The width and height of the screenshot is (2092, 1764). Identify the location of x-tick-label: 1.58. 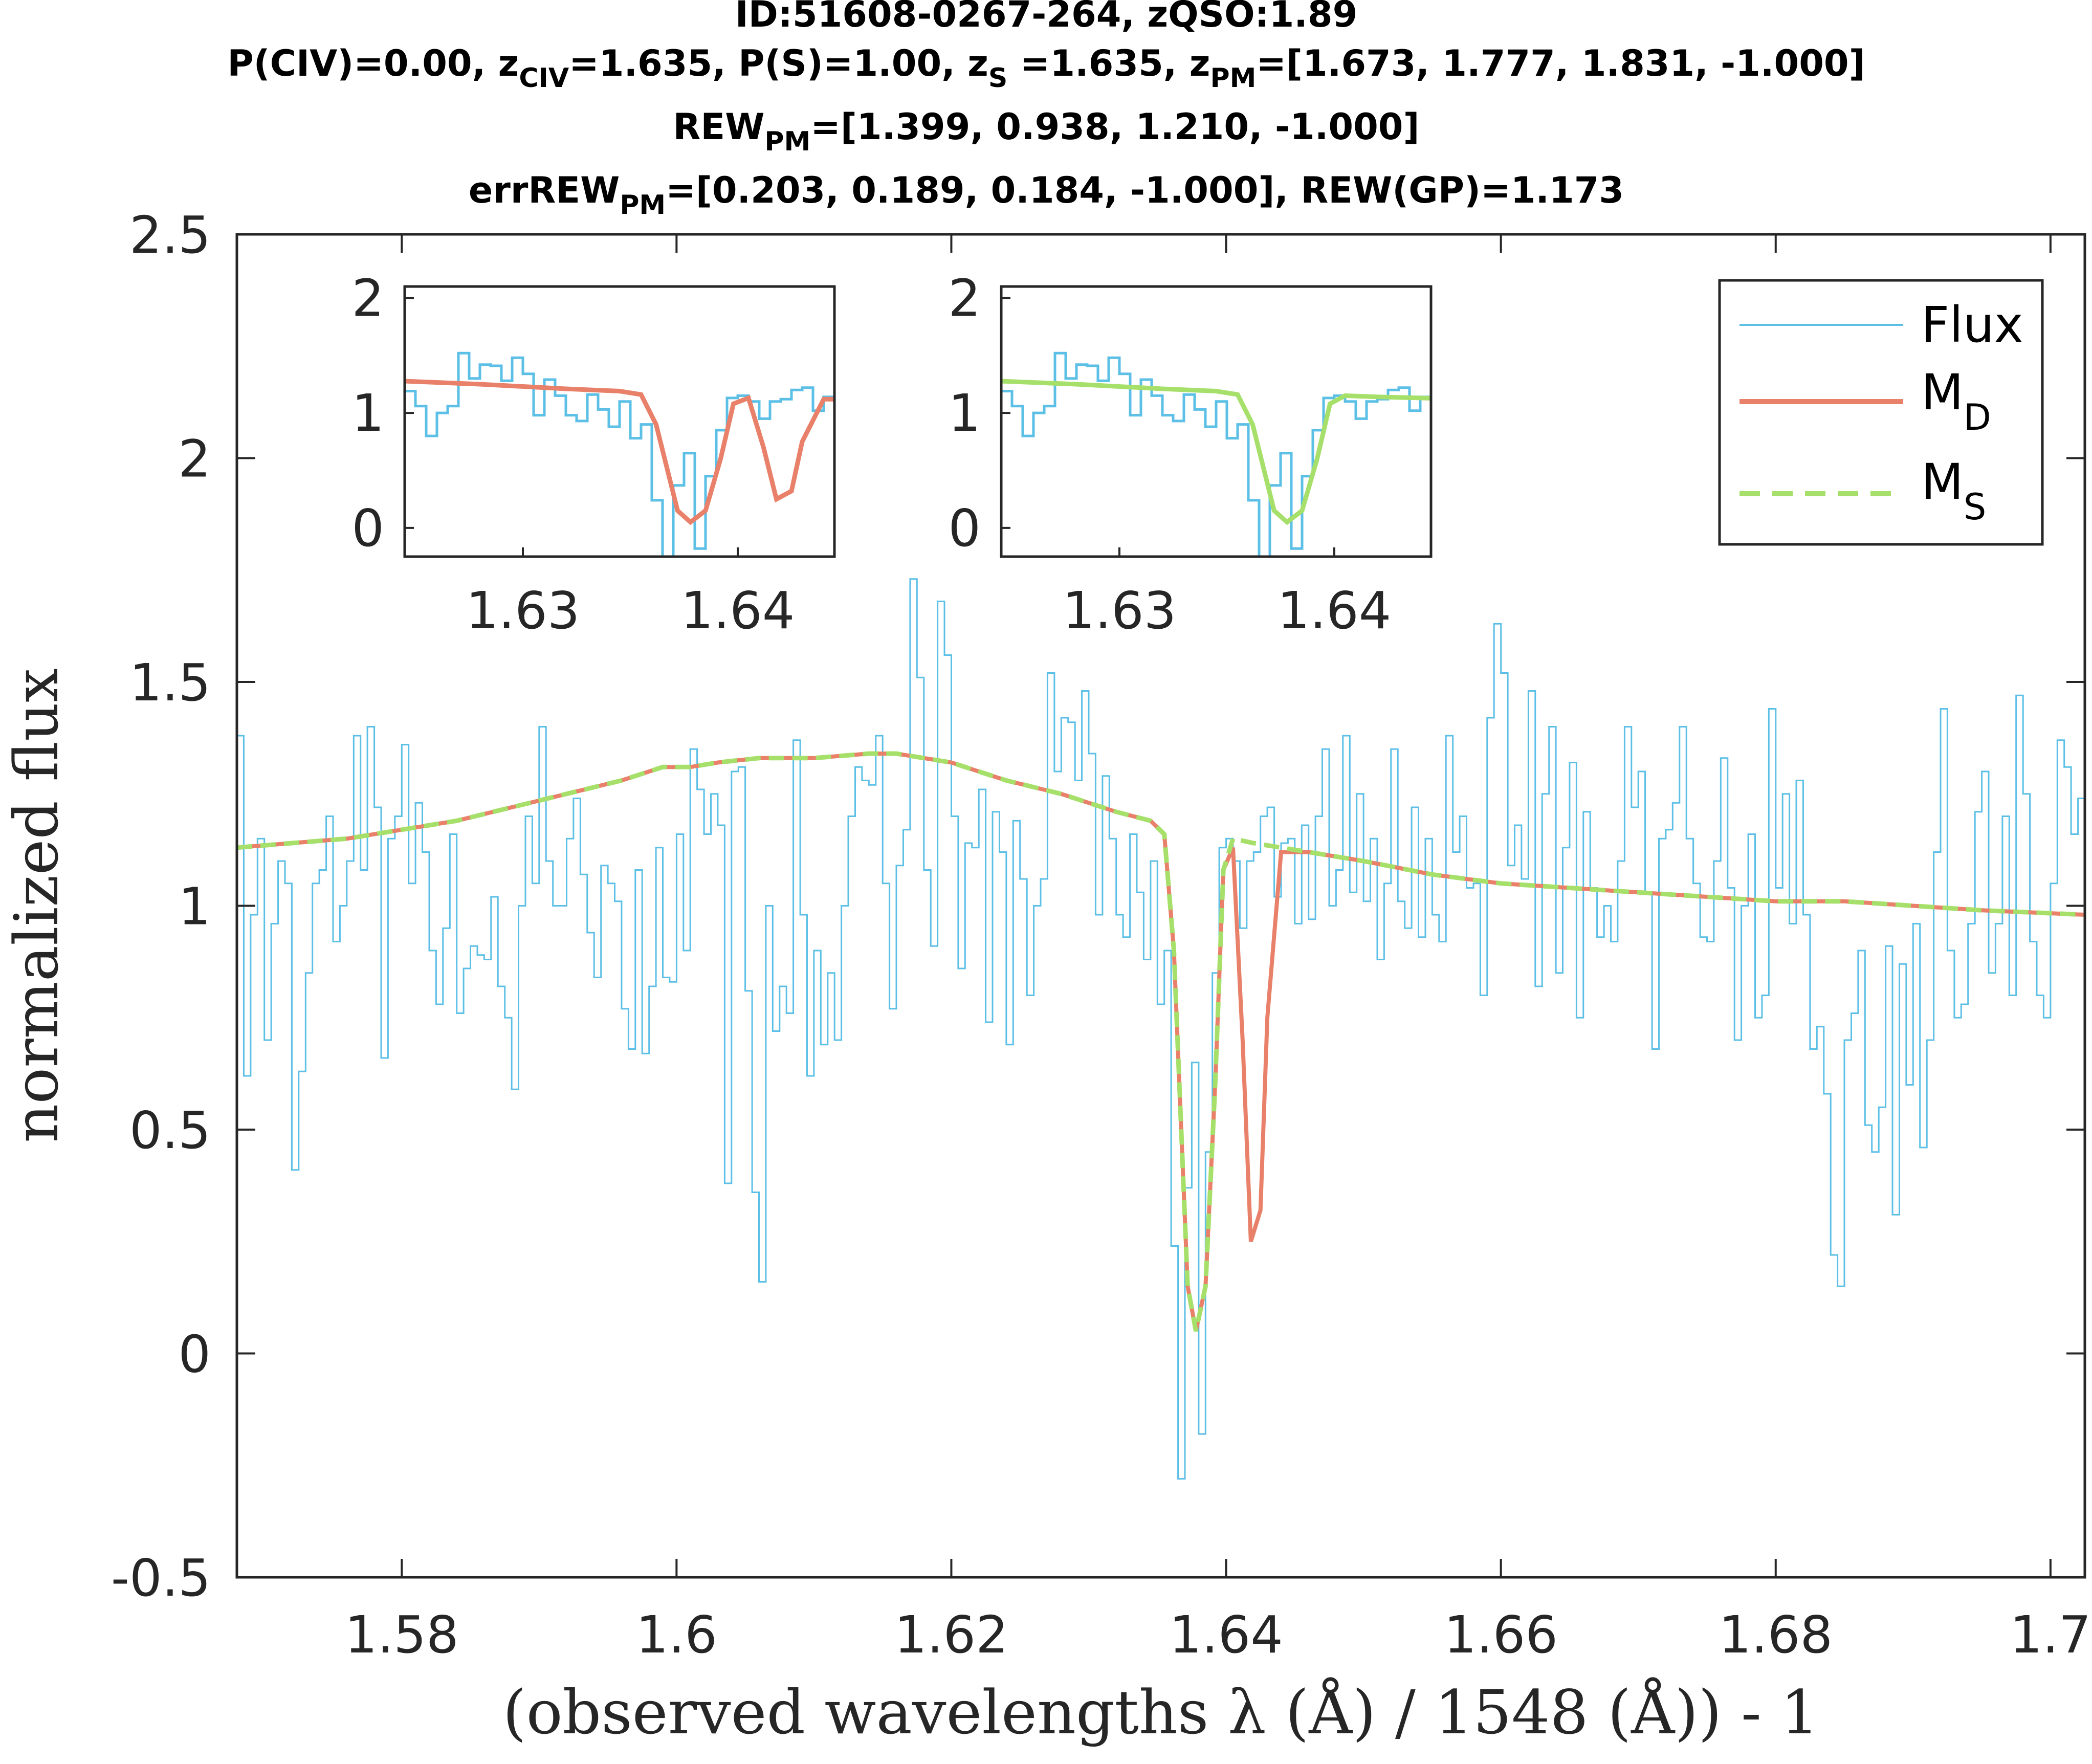
(402, 1635).